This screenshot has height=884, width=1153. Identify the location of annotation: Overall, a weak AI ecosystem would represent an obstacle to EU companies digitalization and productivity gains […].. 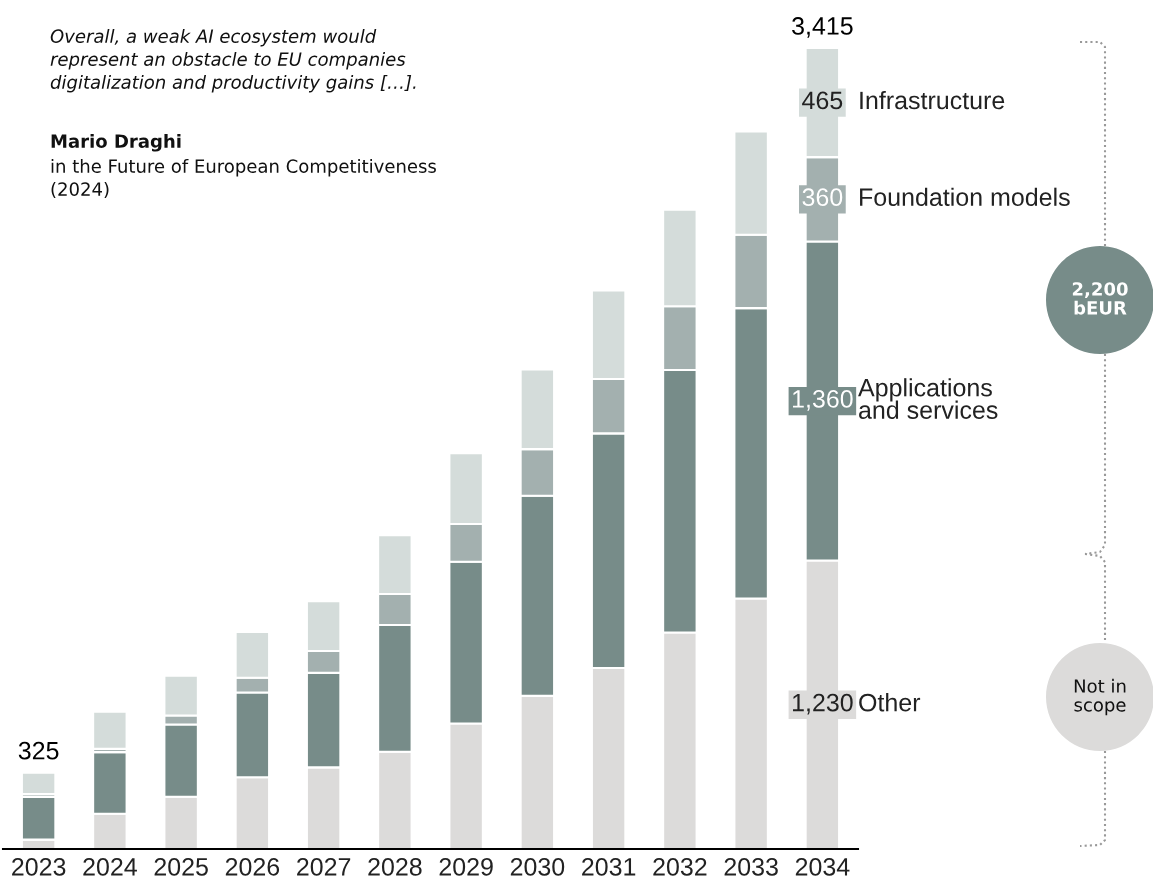
(233, 61).